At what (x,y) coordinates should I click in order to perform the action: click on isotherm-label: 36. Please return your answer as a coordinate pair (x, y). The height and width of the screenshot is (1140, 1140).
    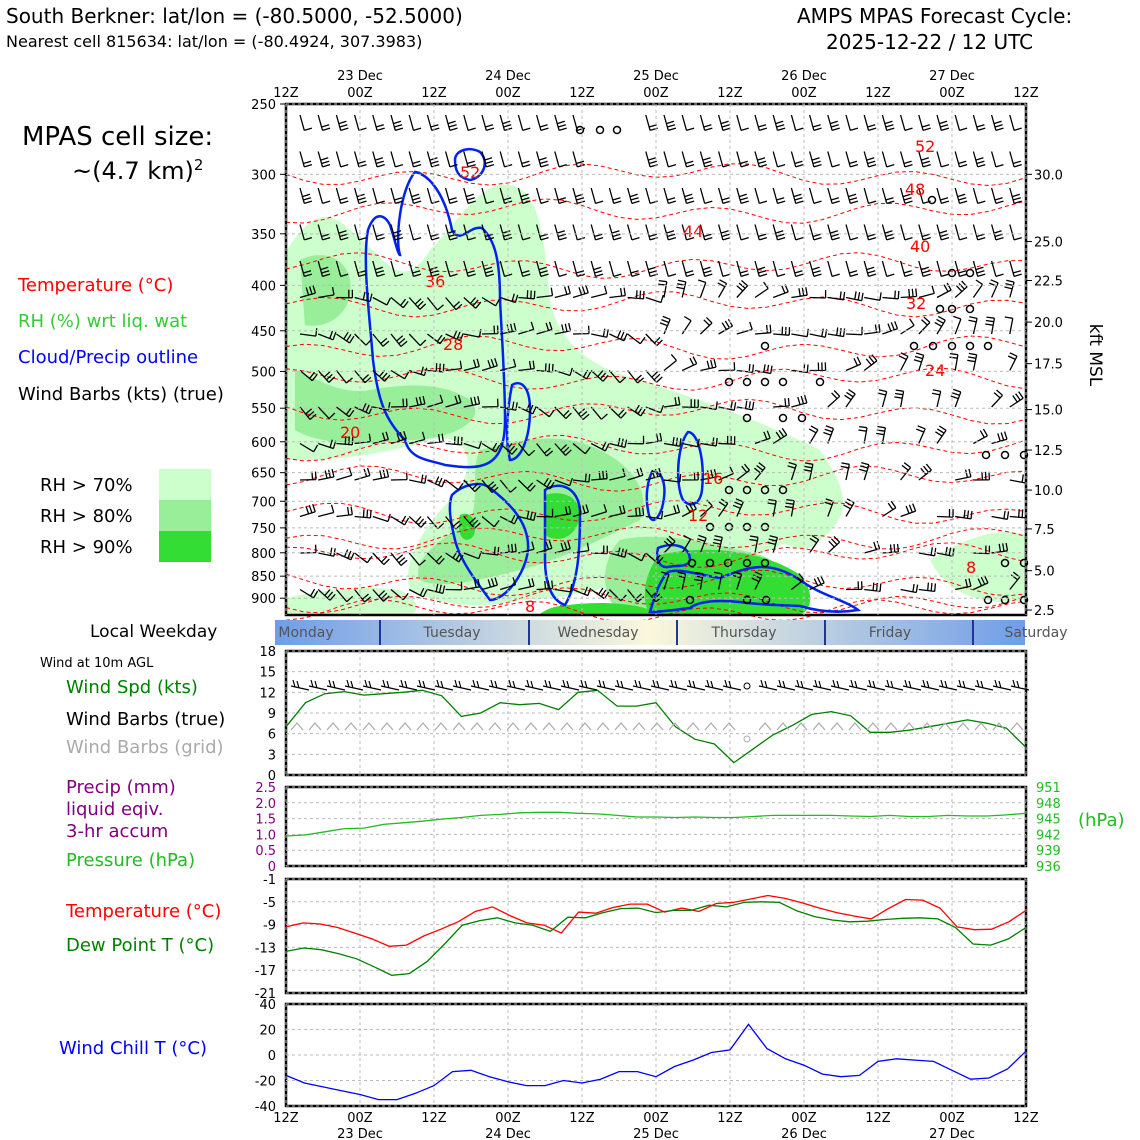
    Looking at the image, I should click on (435, 281).